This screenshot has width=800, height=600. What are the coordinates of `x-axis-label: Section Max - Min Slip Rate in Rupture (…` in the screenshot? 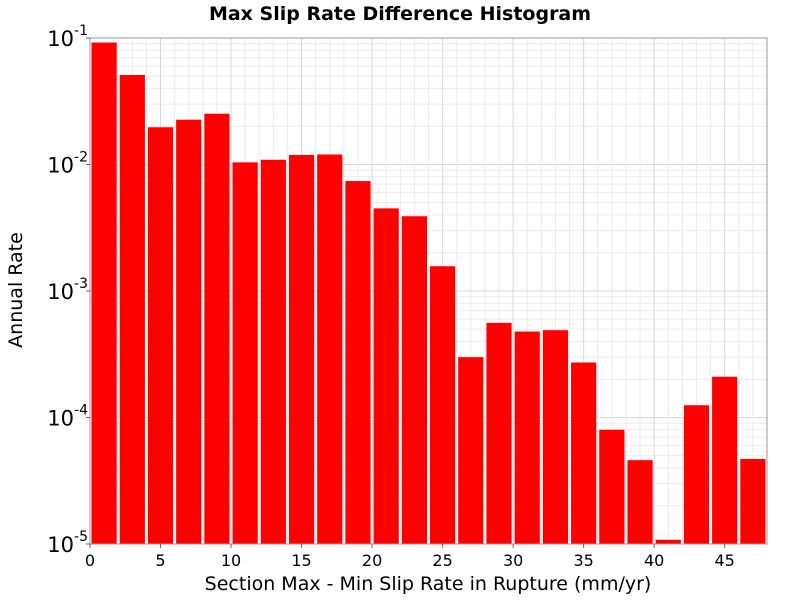 It's located at (428, 584).